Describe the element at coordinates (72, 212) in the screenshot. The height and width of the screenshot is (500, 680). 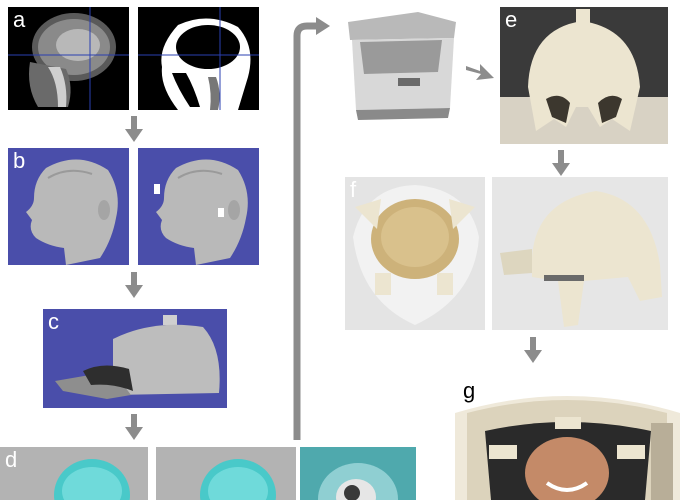
I see `head-model-icon` at that location.